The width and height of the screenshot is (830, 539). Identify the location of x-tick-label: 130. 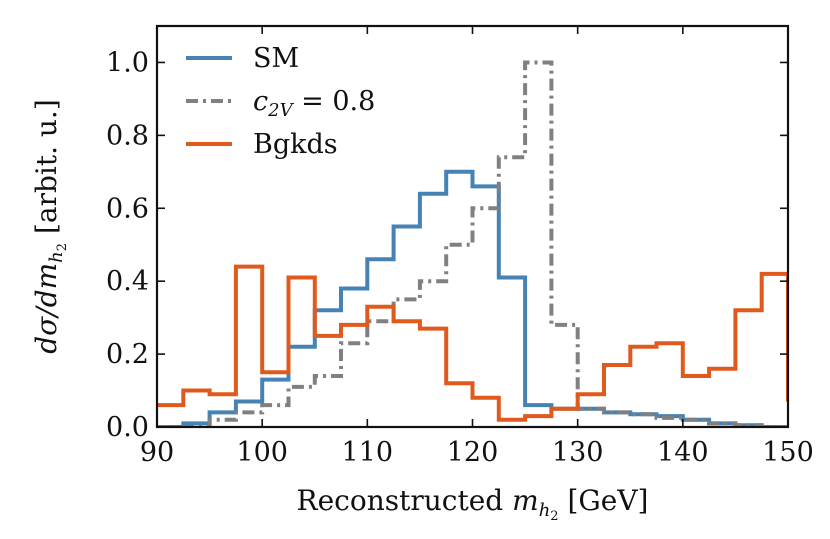
(578, 452).